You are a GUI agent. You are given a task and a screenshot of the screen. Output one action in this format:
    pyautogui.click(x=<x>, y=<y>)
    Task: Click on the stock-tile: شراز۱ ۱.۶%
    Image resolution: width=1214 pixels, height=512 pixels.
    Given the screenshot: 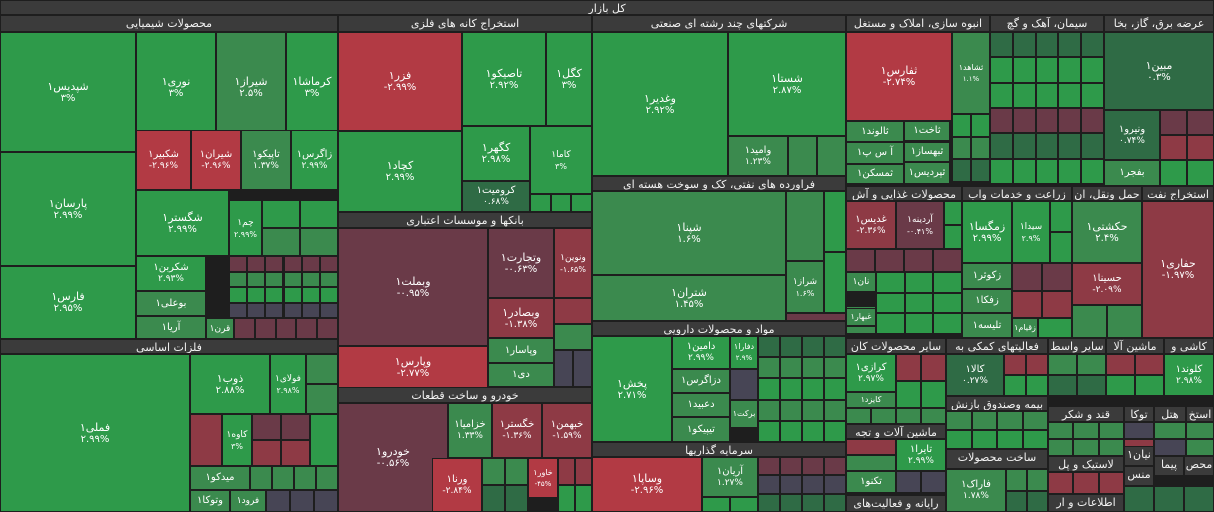 What is the action you would take?
    pyautogui.click(x=805, y=287)
    